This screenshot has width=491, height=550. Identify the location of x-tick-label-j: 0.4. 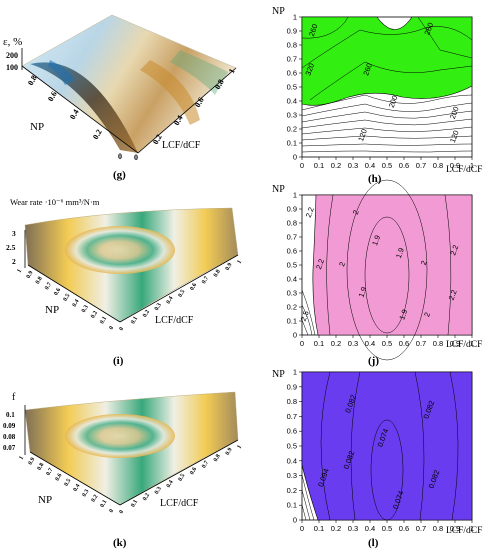
(370, 343).